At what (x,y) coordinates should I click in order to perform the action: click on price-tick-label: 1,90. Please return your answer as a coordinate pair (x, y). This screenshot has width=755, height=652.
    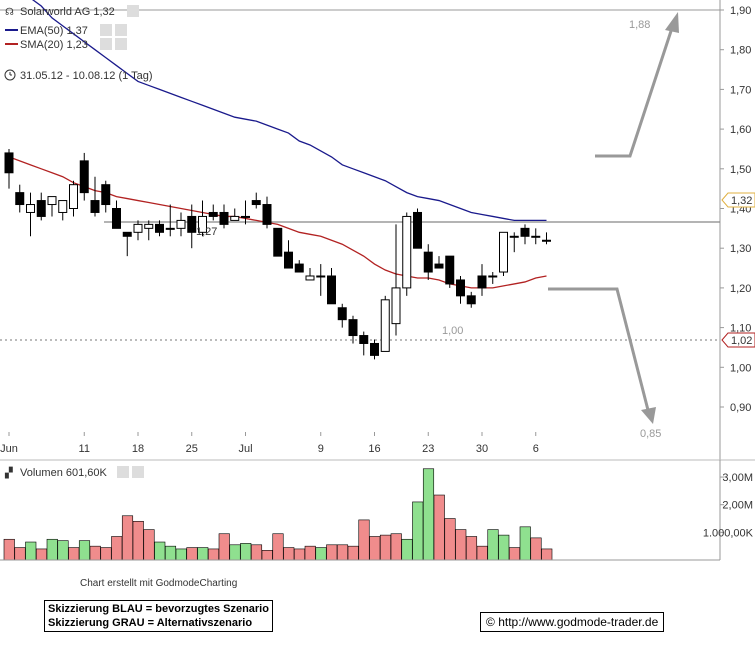
    Looking at the image, I should click on (740, 11).